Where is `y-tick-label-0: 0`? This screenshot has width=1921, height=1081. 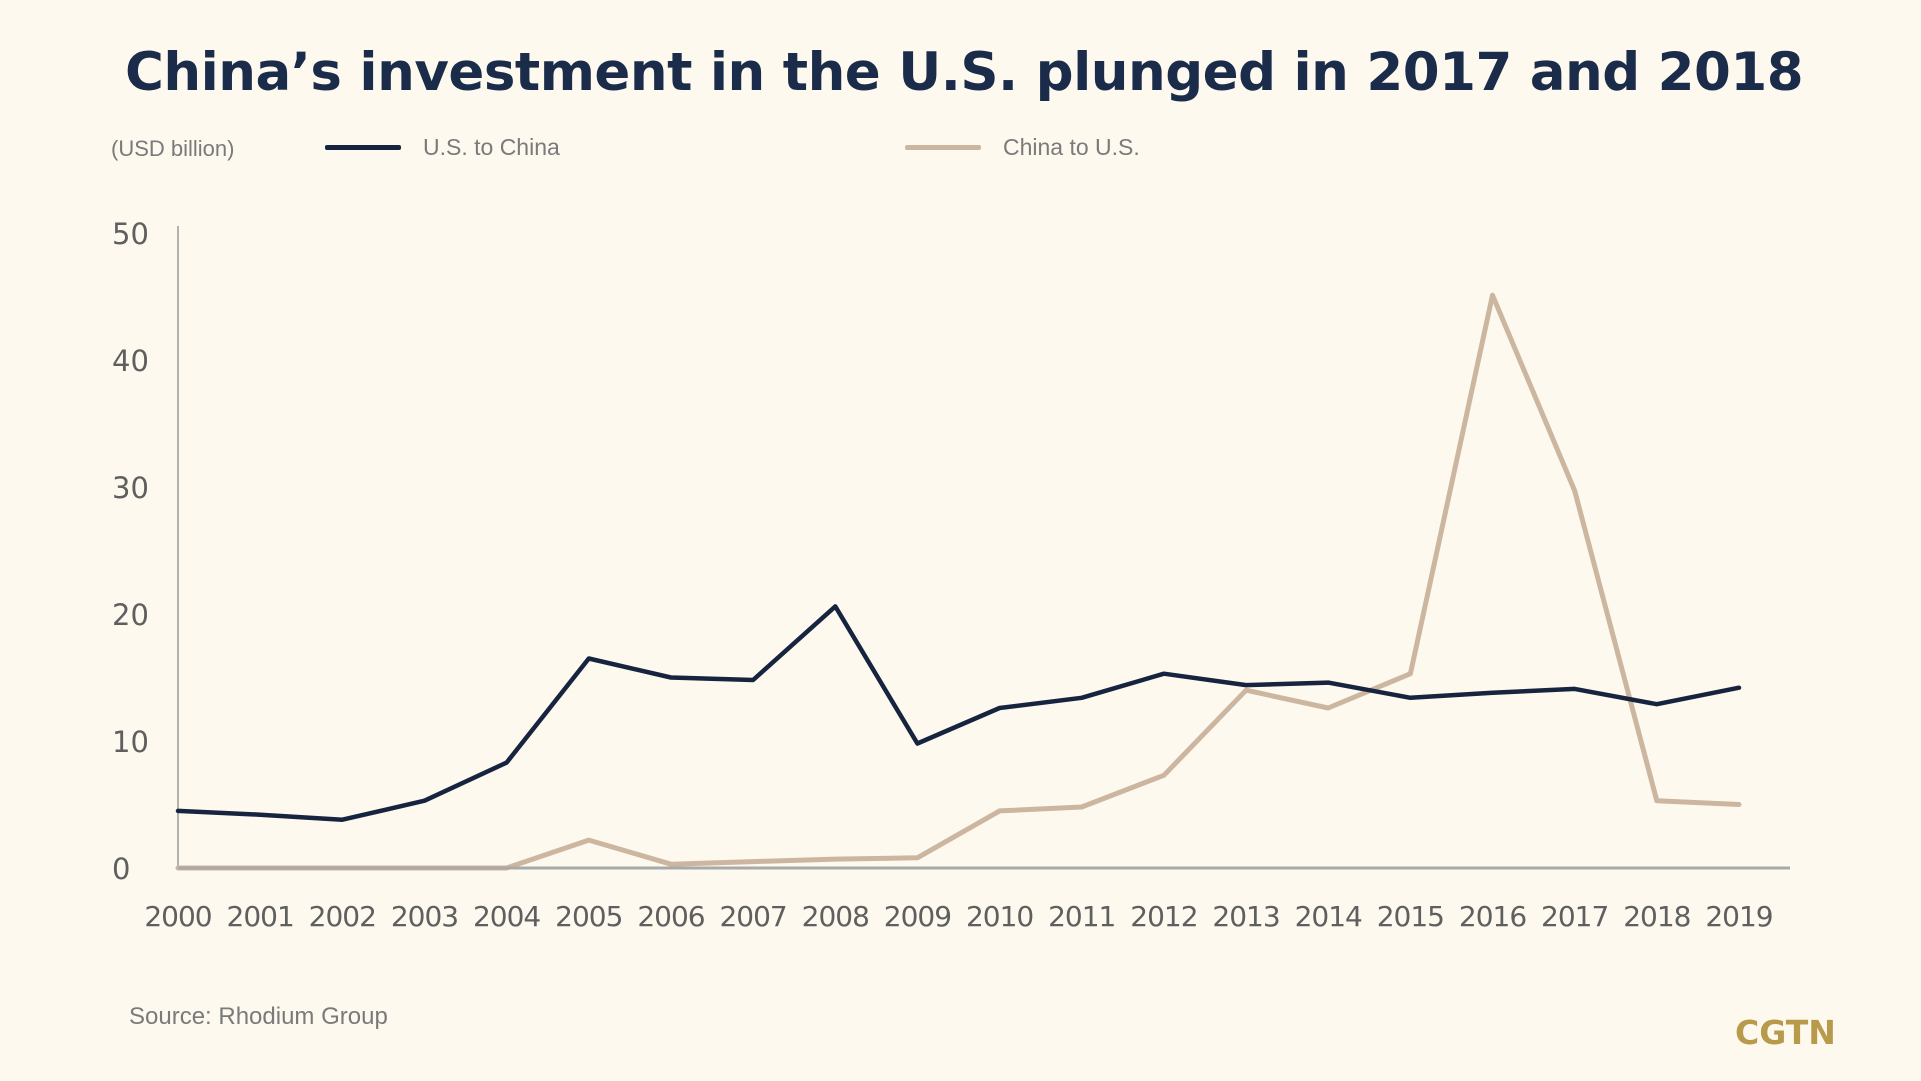 y-tick-label-0: 0 is located at coordinates (121, 869).